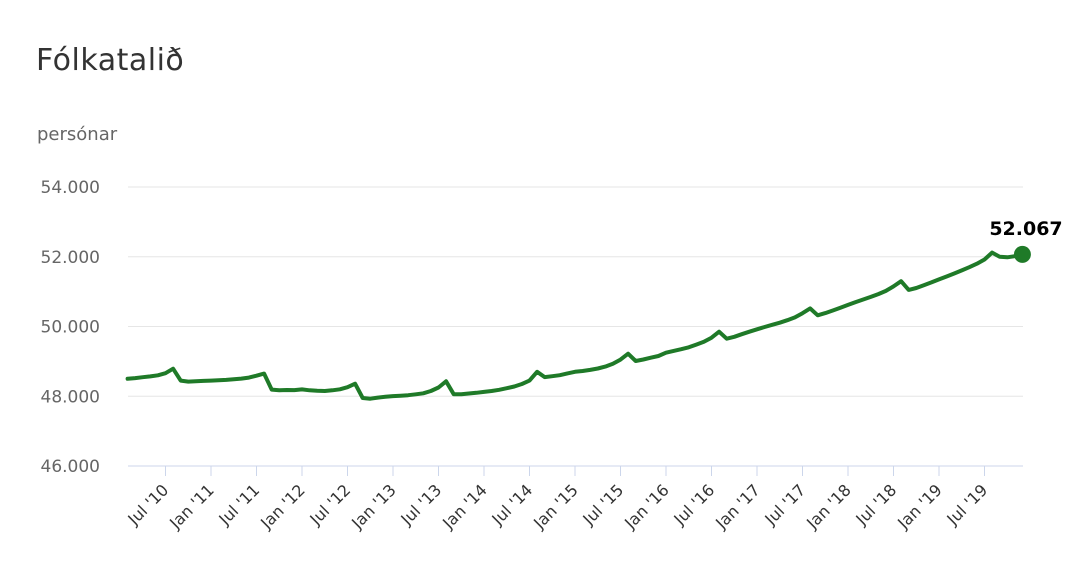  Describe the element at coordinates (282, 506) in the screenshot. I see `x-axis-tick-label: Jan '12` at that location.